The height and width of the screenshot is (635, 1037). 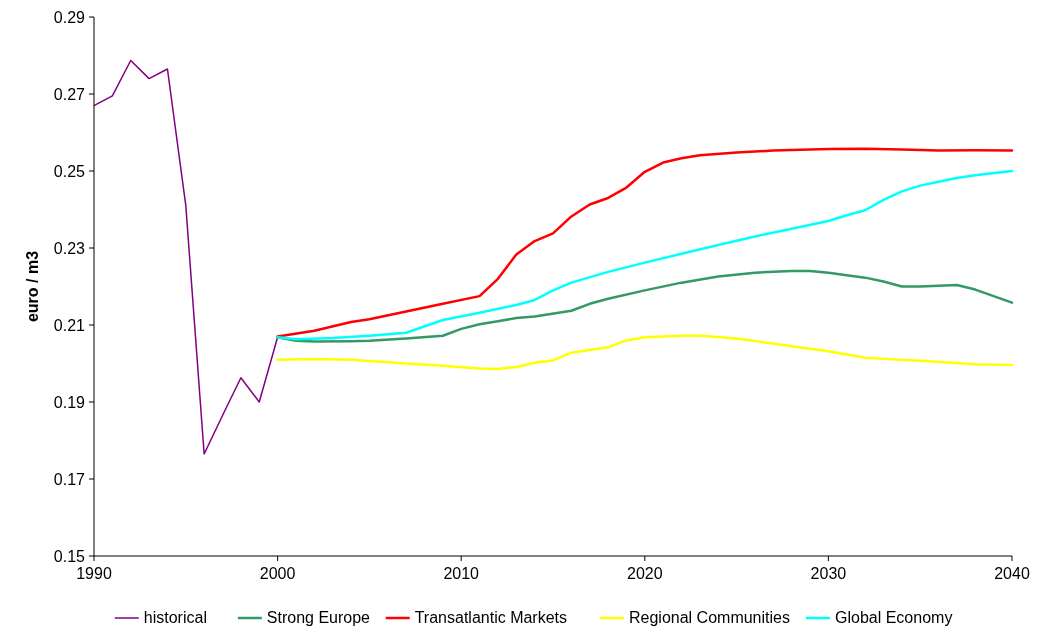 What do you see at coordinates (491, 617) in the screenshot?
I see `legend-label: Transatlantic Markets` at bounding box center [491, 617].